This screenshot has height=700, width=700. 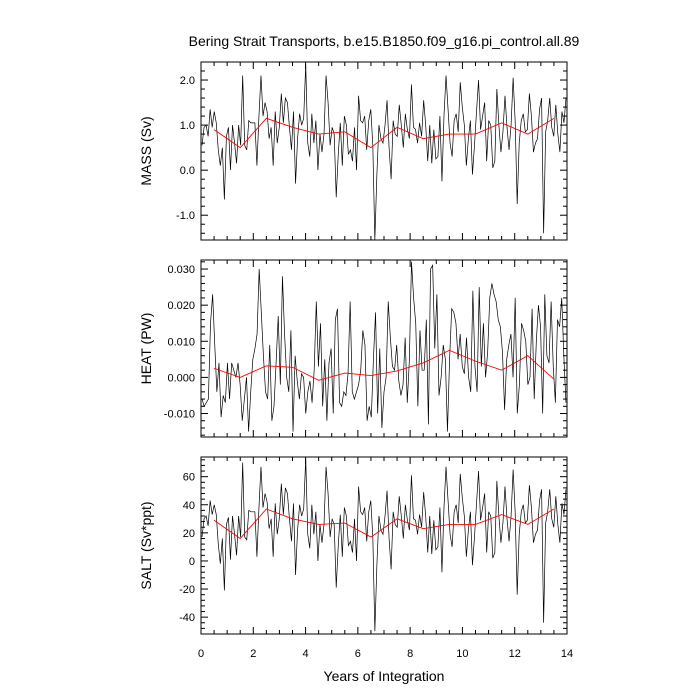 What do you see at coordinates (189, 506) in the screenshot?
I see `y-tick-label: 40` at bounding box center [189, 506].